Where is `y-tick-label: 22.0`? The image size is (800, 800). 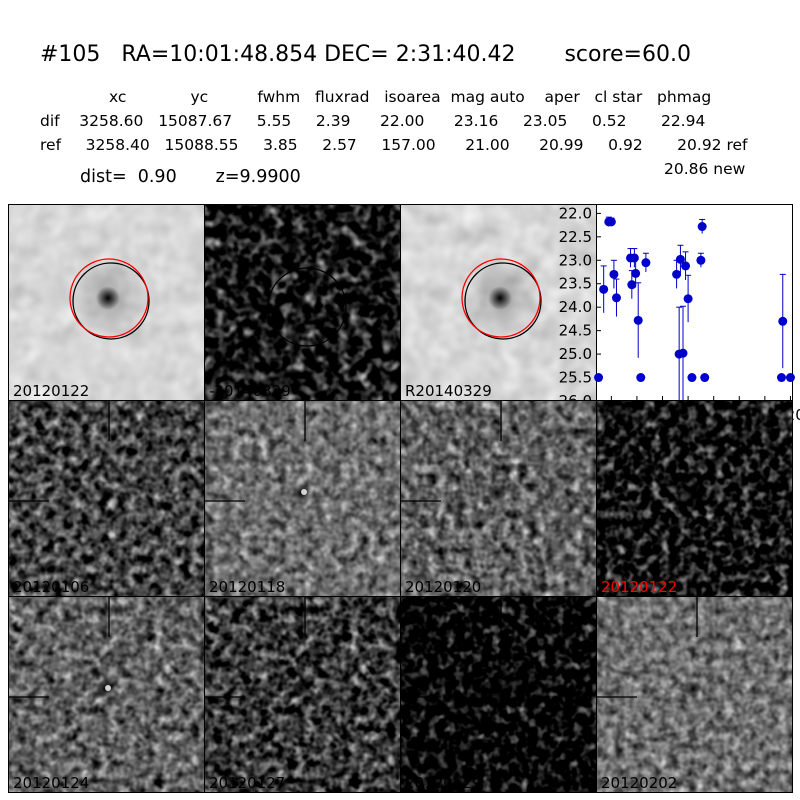
y-tick-label: 22.0 is located at coordinates (575, 213).